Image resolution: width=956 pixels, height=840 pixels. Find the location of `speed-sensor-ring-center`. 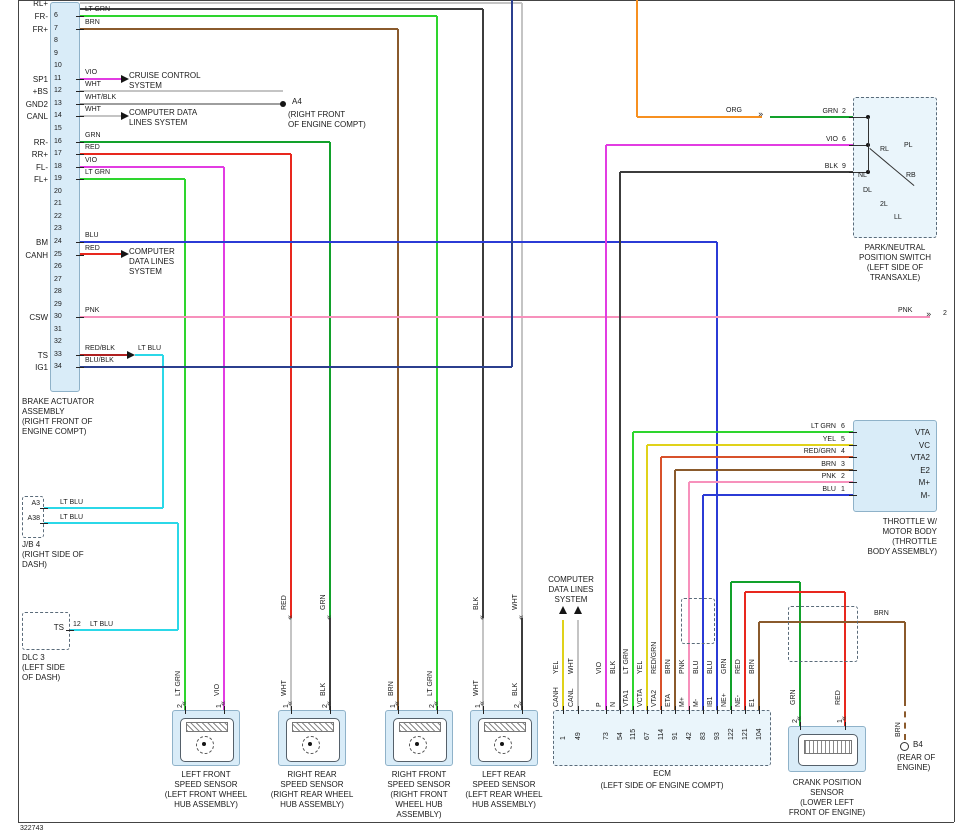

speed-sensor-ring-center is located at coordinates (204, 744).